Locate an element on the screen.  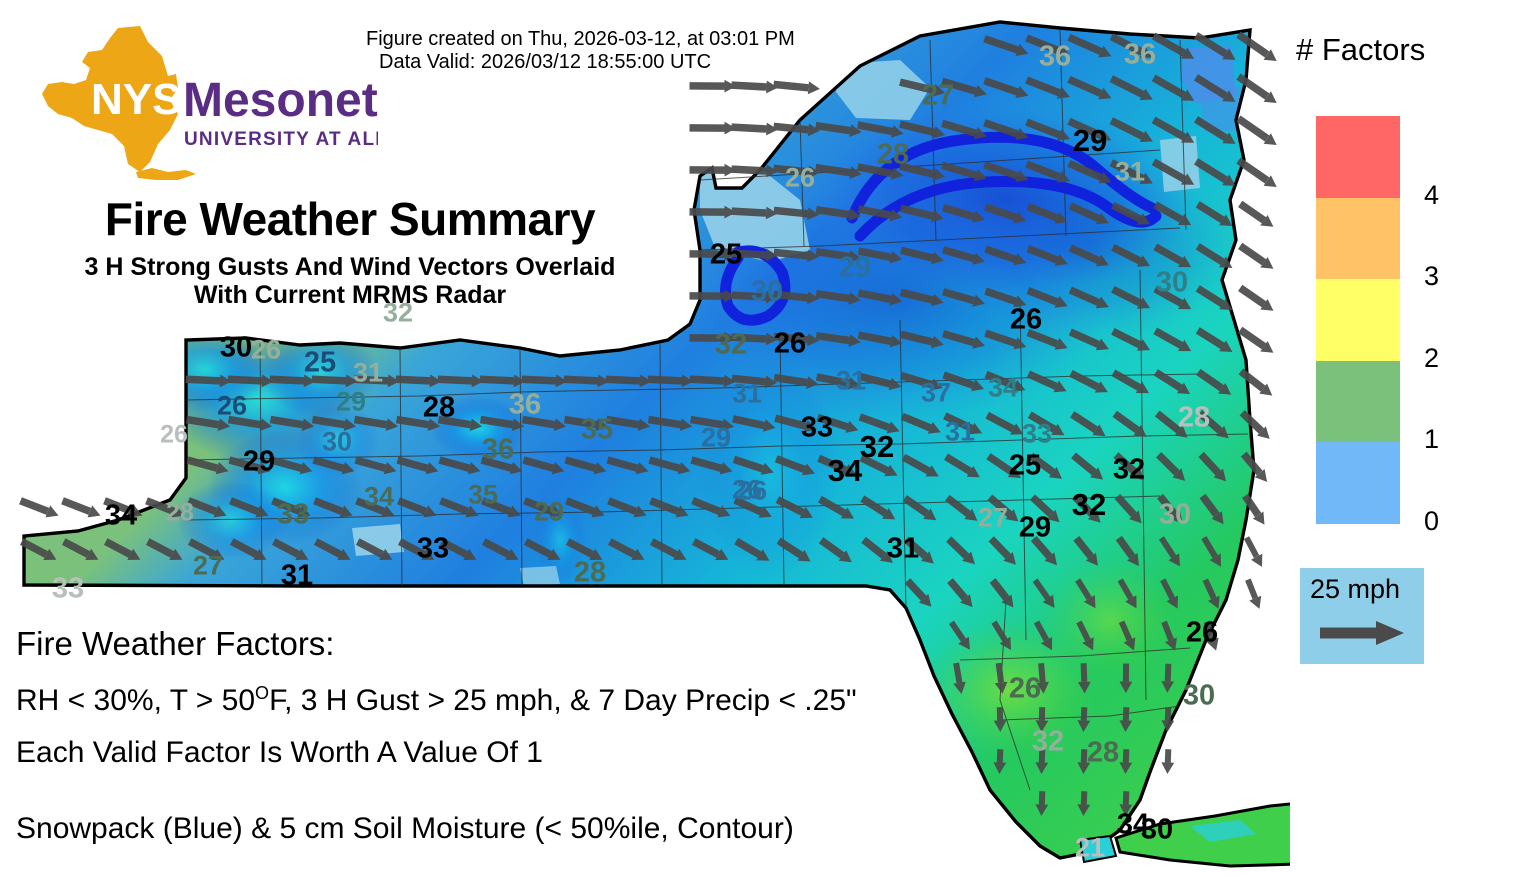
gust-label: 29 is located at coordinates (259, 461).